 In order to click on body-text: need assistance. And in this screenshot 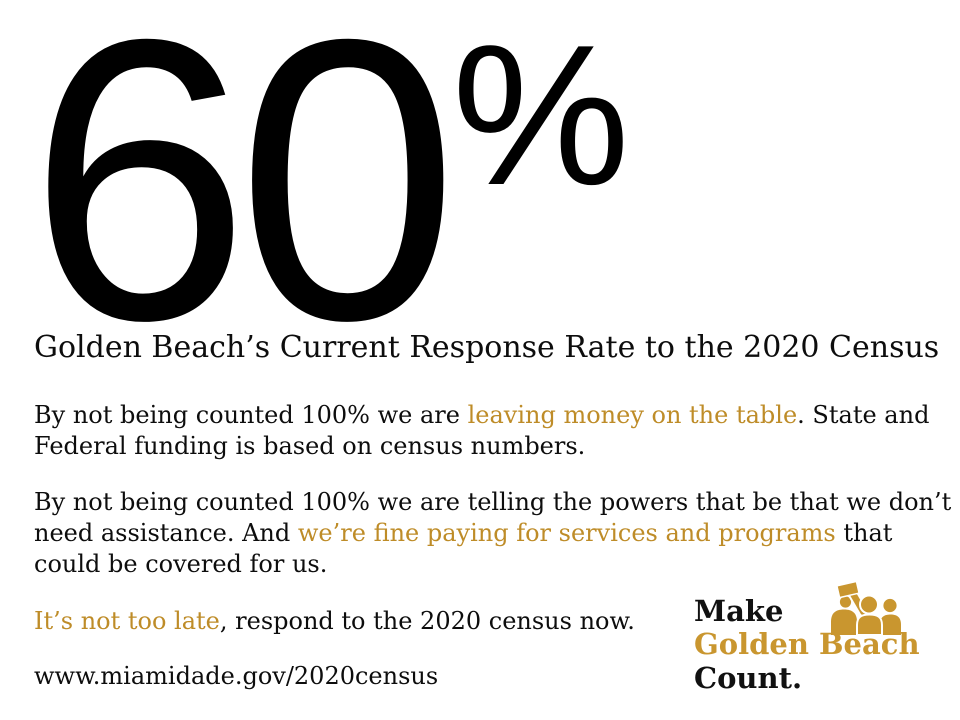, I will do `click(166, 533)`.